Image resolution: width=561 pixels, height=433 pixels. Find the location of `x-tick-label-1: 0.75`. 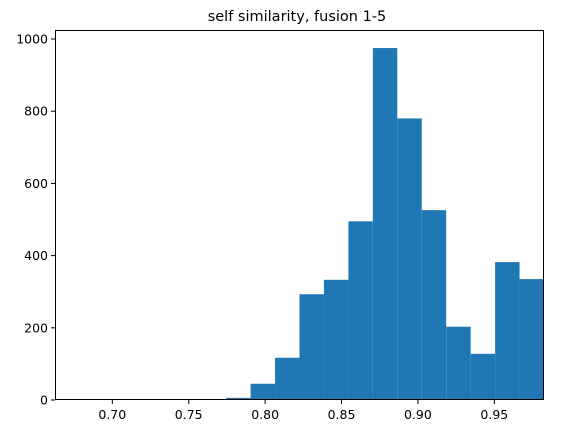

x-tick-label-1: 0.75 is located at coordinates (189, 414).